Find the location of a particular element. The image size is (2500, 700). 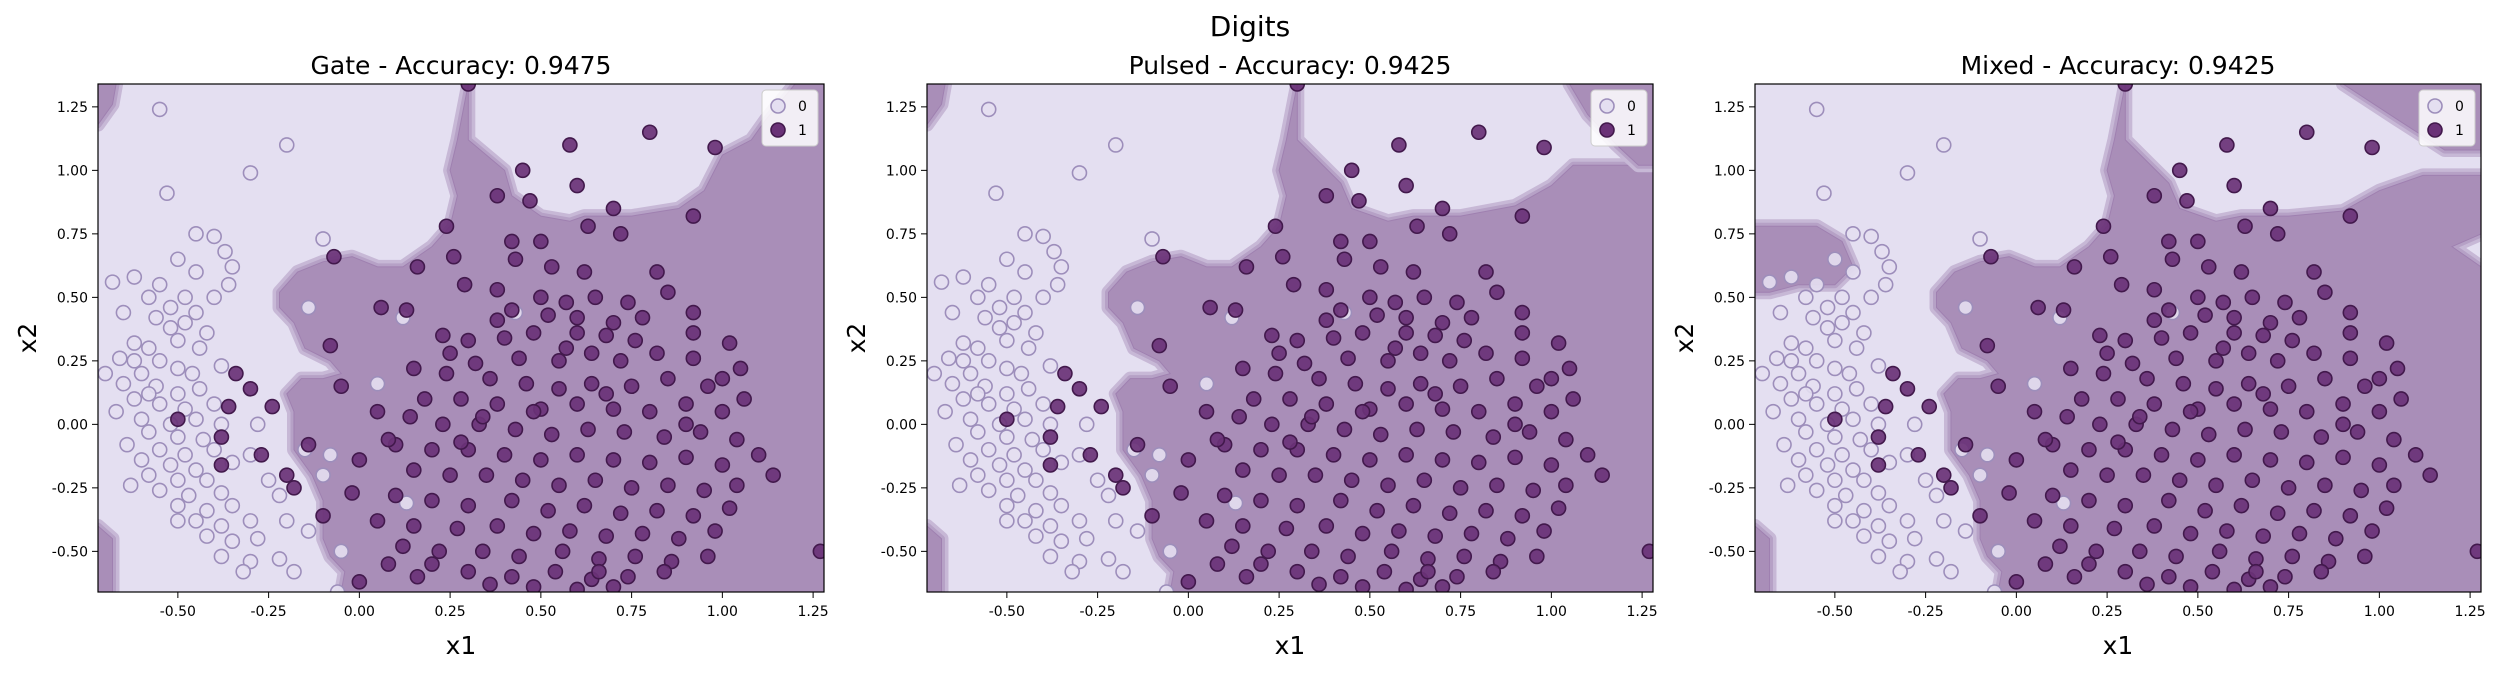

figure-suptitle: Digits is located at coordinates (1250, 26).